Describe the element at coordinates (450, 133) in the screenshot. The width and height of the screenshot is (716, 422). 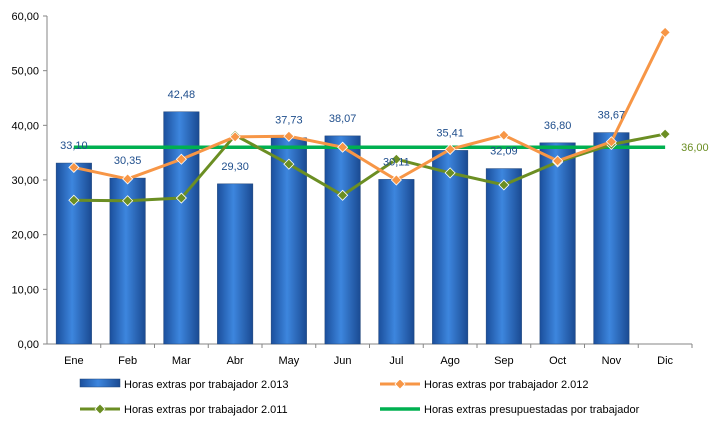
I see `bar-value-label: 35,41` at that location.